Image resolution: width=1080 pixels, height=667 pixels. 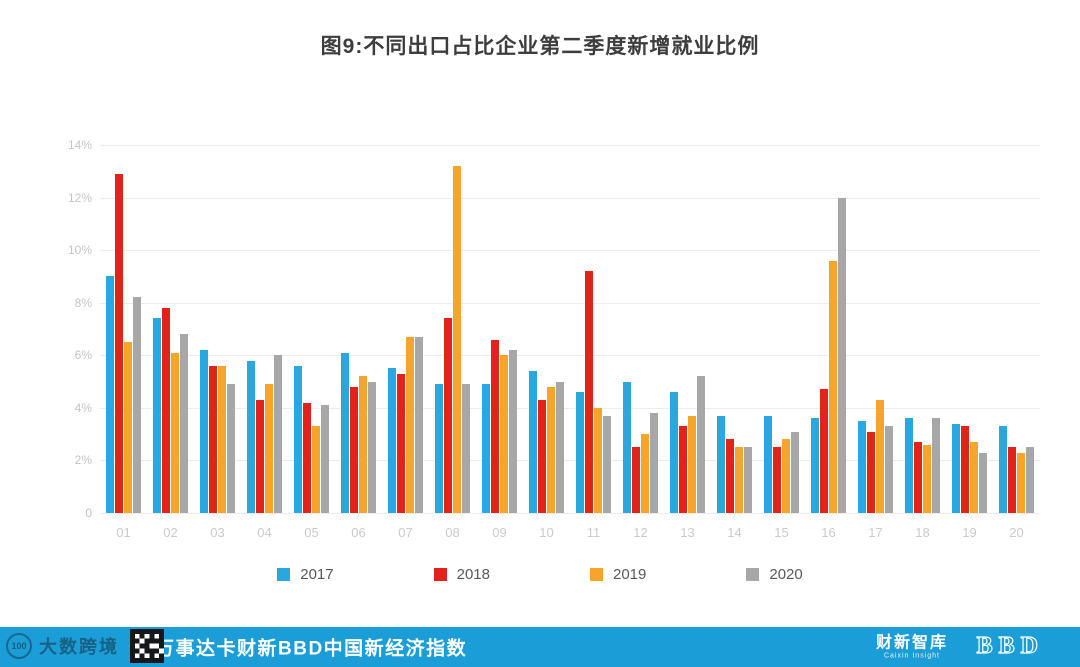 I want to click on y-axis-tick-label: 8%, so click(x=83, y=302).